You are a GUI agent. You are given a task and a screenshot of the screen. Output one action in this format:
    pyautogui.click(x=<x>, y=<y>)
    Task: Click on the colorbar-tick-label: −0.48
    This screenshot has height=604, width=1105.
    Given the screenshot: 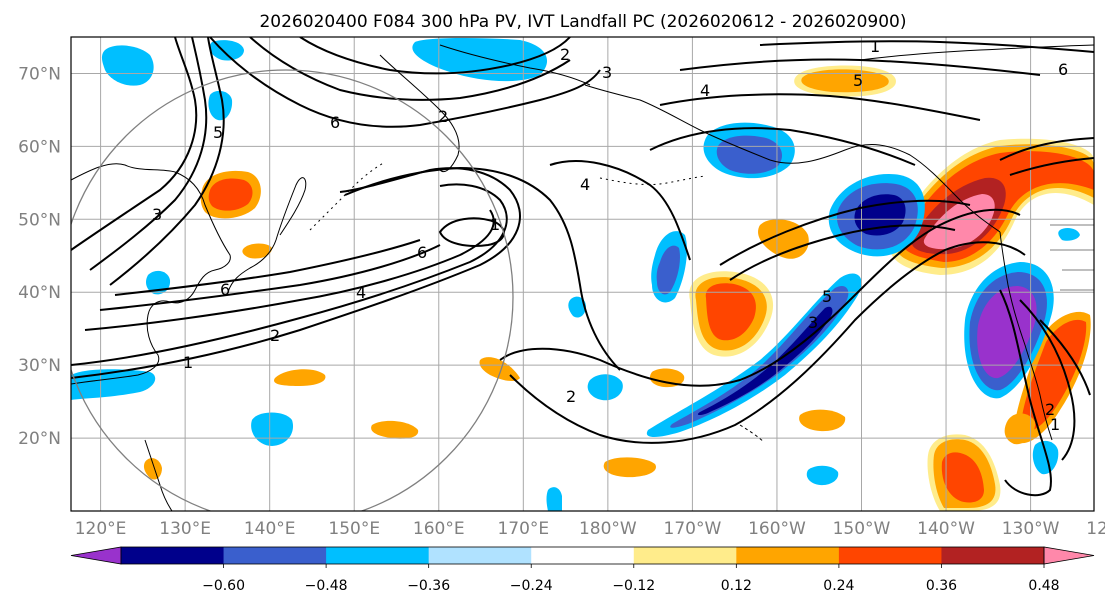 What is the action you would take?
    pyautogui.click(x=326, y=586)
    